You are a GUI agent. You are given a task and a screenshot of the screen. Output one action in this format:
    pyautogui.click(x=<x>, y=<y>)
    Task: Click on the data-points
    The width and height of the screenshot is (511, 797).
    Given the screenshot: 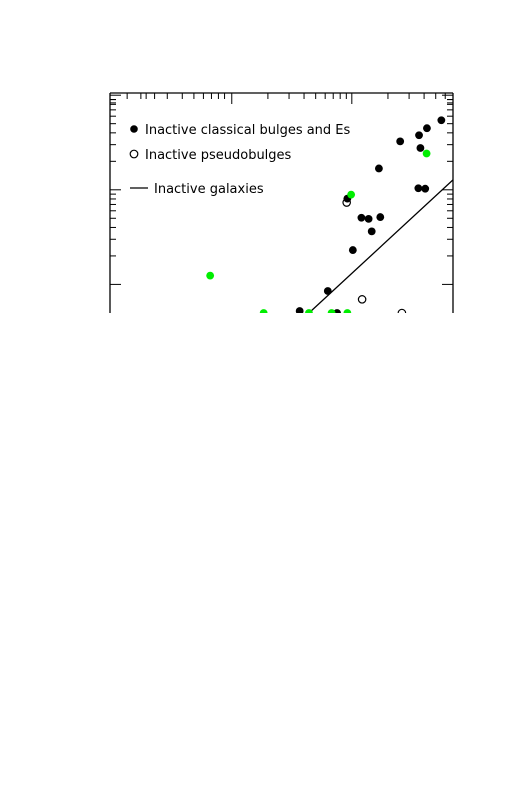 What is the action you would take?
    pyautogui.click(x=326, y=214)
    